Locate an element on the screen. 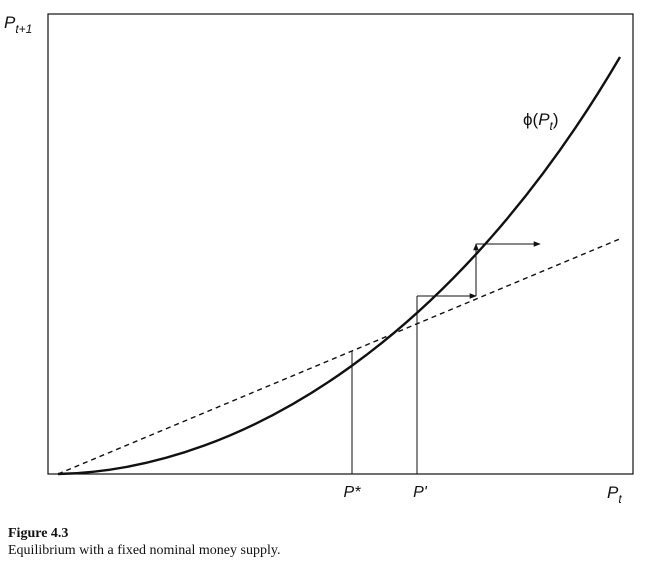  x-axis-label: Pt is located at coordinates (614, 494).